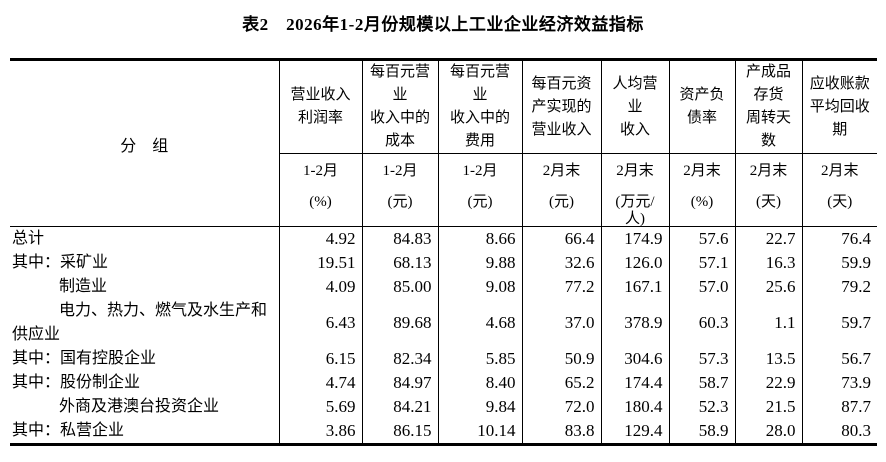 The width and height of the screenshot is (886, 462). What do you see at coordinates (140, 322) in the screenshot?
I see `row-label: 电力、热力、燃气及水生产和 供应业` at bounding box center [140, 322].